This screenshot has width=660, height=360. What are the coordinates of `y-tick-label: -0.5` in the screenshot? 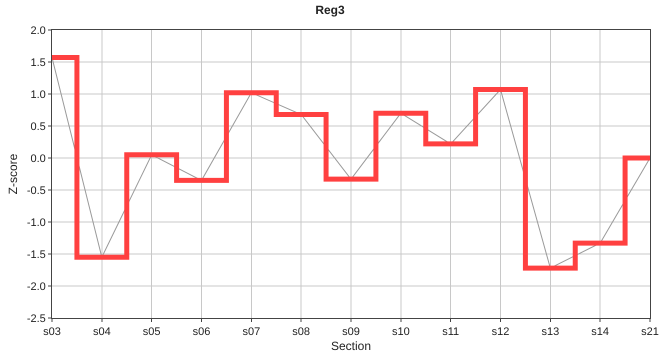 It's located at (36, 190).